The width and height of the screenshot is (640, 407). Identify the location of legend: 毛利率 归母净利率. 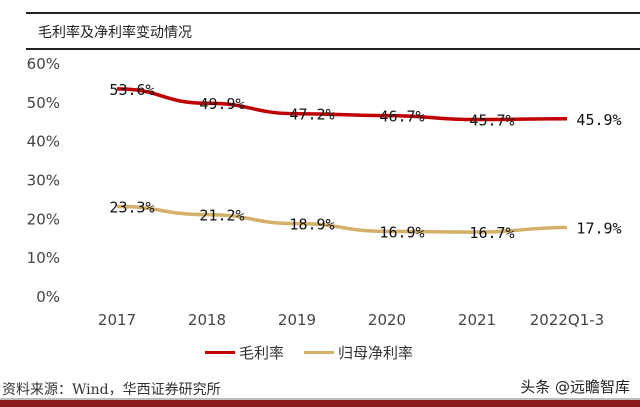
(309, 352).